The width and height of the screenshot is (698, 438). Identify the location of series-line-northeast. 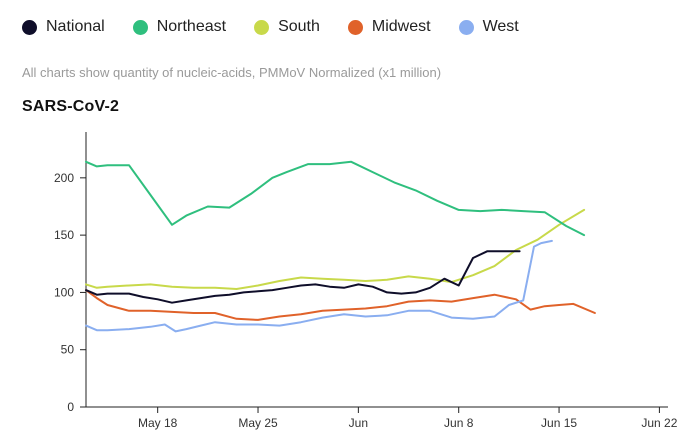
(335, 198).